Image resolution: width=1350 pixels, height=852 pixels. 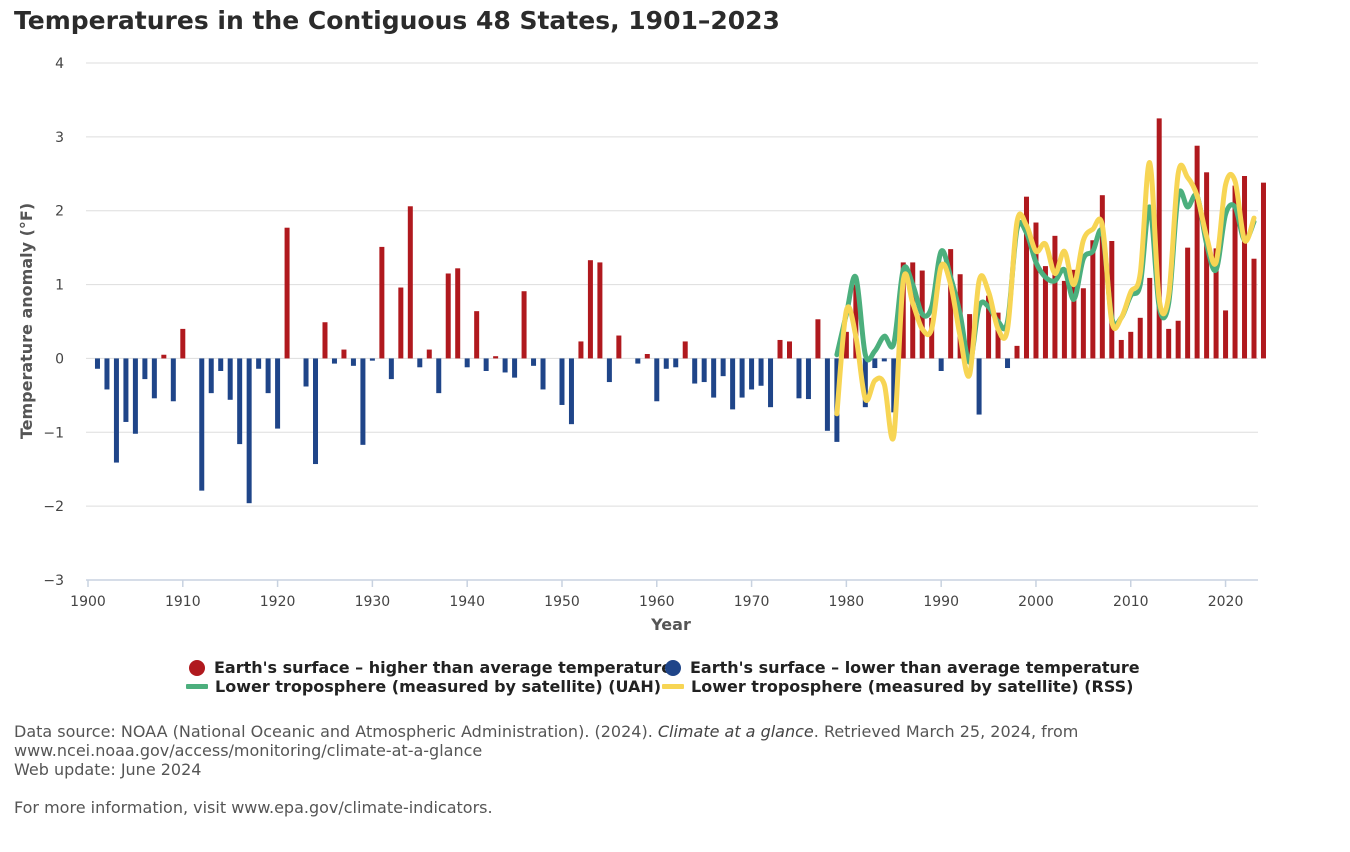 I want to click on bar-1919, so click(x=268, y=376).